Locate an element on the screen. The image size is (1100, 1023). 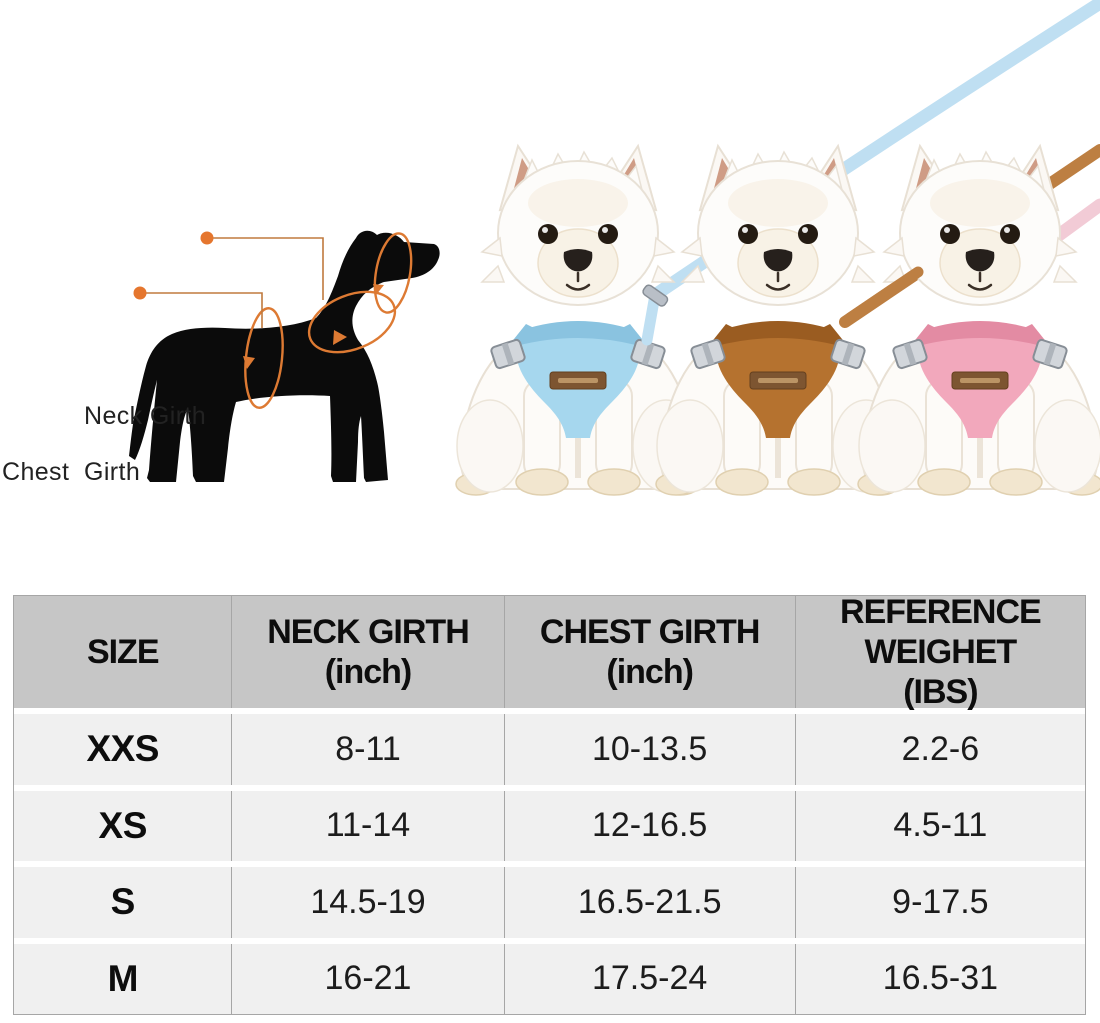
row-xxs-size: XXS is located at coordinates (123, 749).